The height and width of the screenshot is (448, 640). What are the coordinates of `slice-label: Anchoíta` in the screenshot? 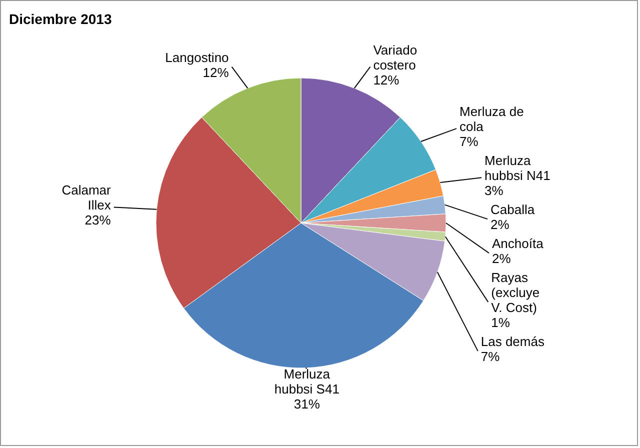 It's located at (518, 244).